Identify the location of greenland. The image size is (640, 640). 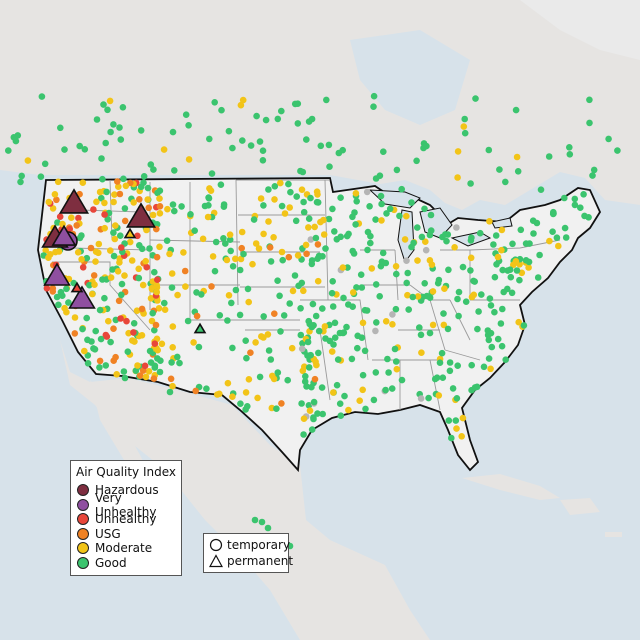
(580, 30).